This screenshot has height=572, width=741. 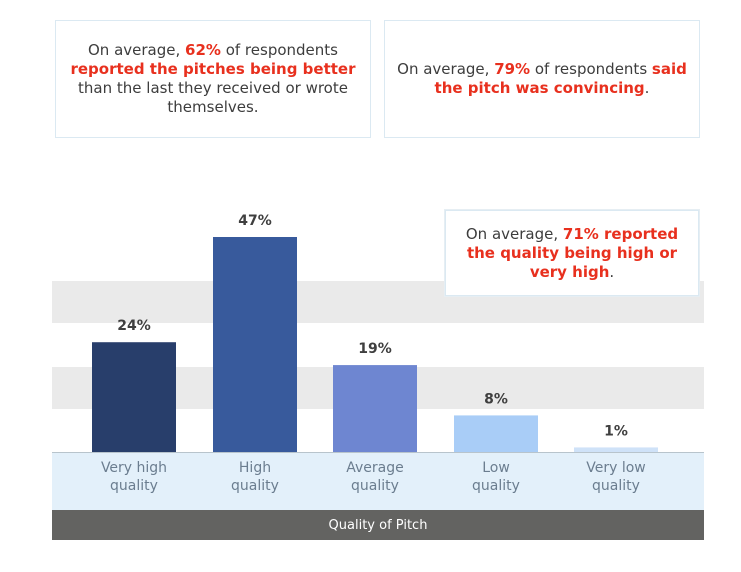 What do you see at coordinates (616, 431) in the screenshot?
I see `data-label-4: 1%` at bounding box center [616, 431].